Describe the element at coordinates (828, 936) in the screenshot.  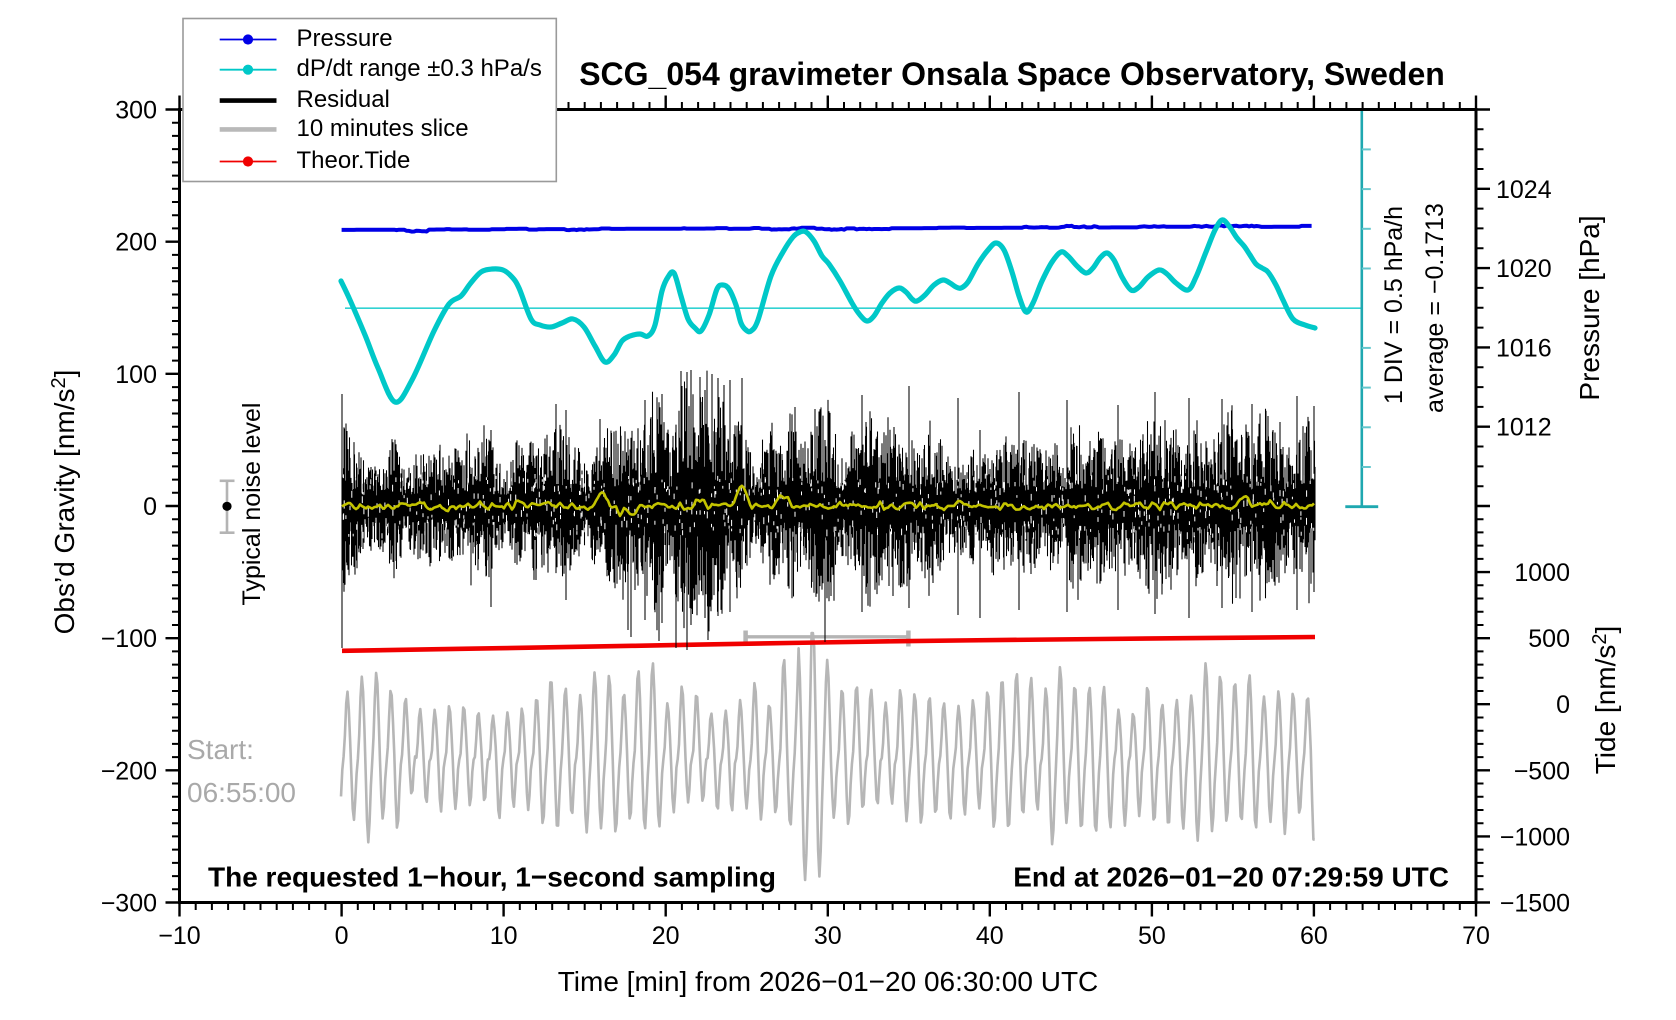
I see `svg-text: 30` at that location.